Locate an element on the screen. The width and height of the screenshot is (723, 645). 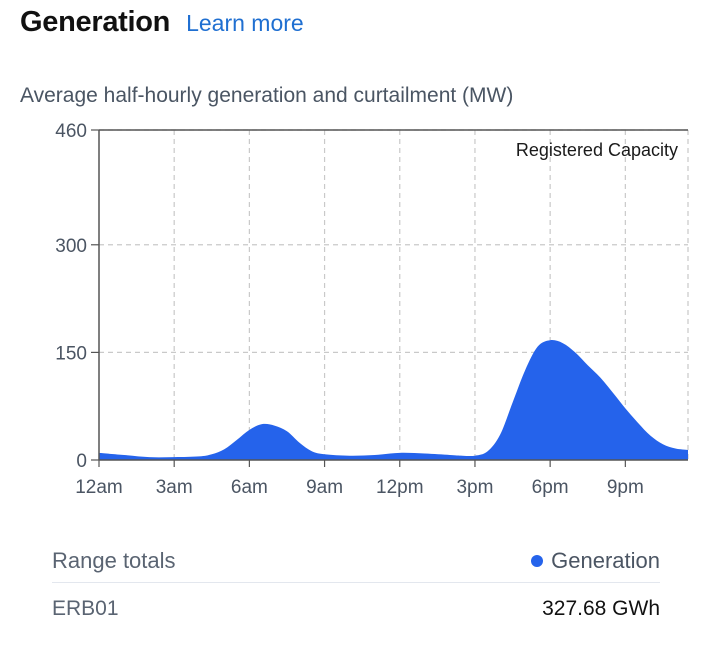
range-totals-table: Range totals Generation ERB01 327.68 GWh is located at coordinates (356, 587).